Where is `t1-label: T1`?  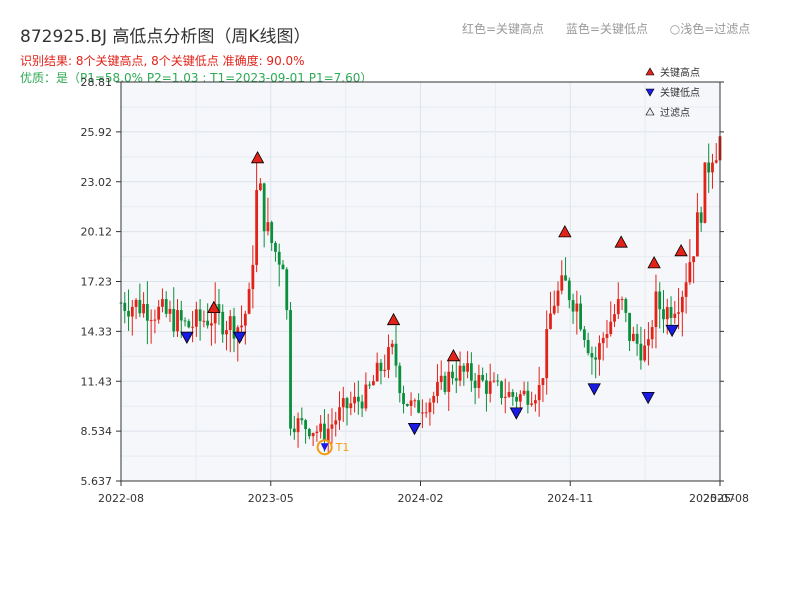 t1-label: T1 is located at coordinates (342, 447).